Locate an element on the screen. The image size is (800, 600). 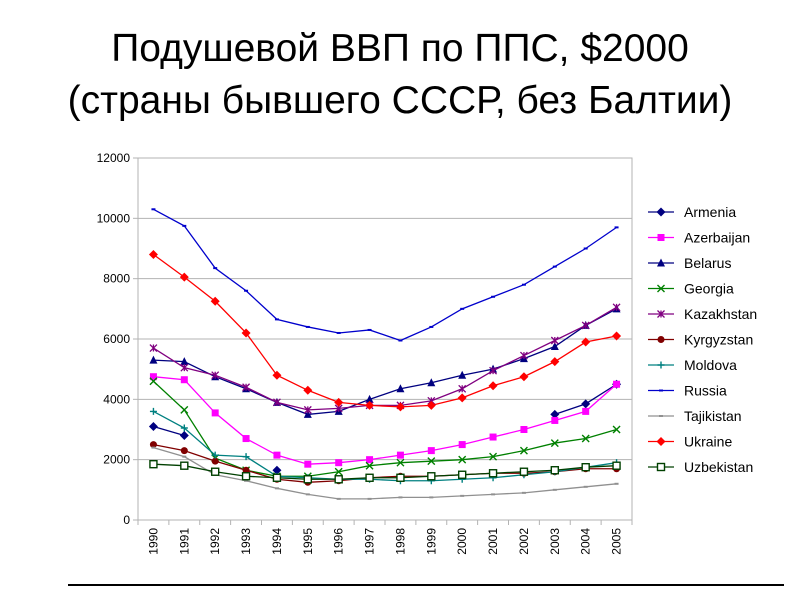
series-line-belarus is located at coordinates (385, 362).